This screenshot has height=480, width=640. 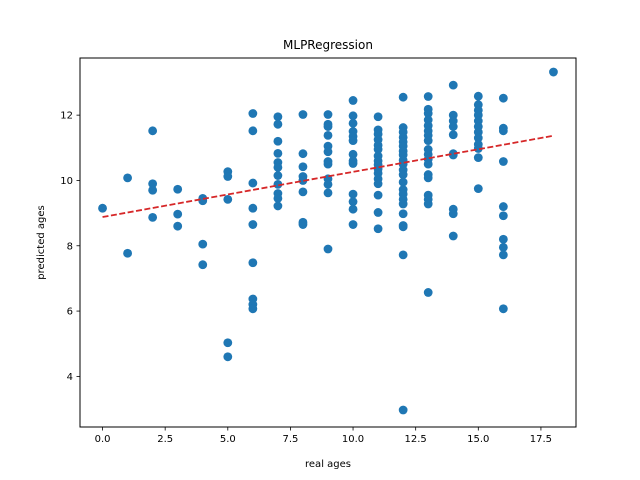 What do you see at coordinates (323, 436) in the screenshot?
I see `x-axis: 0.0 2.5 5.0 7.5 10.0 12.5 15.0 17.5` at bounding box center [323, 436].